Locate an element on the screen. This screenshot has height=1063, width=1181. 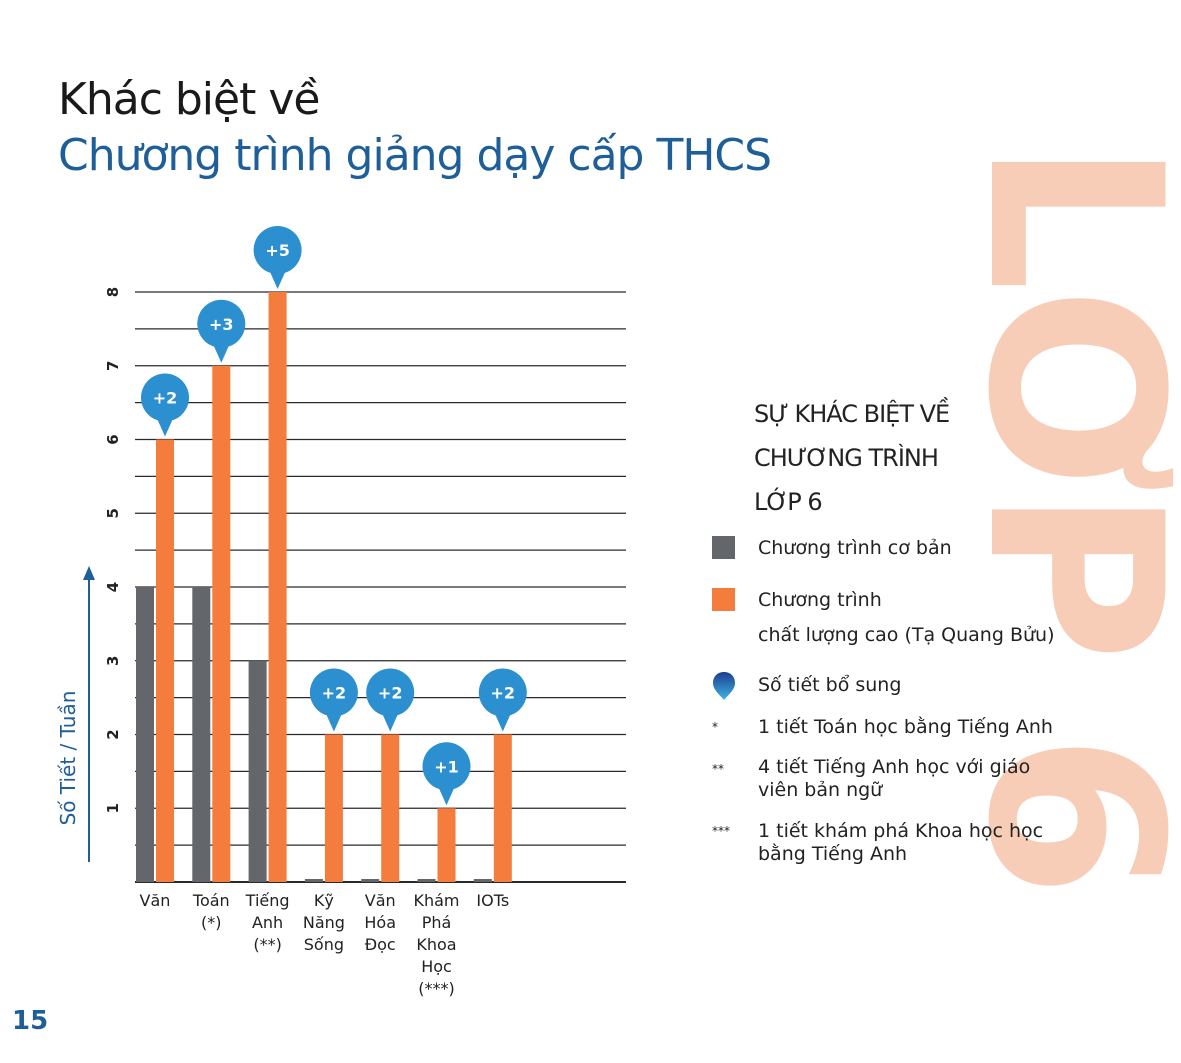
y-axis-arrow-head is located at coordinates (89, 573).